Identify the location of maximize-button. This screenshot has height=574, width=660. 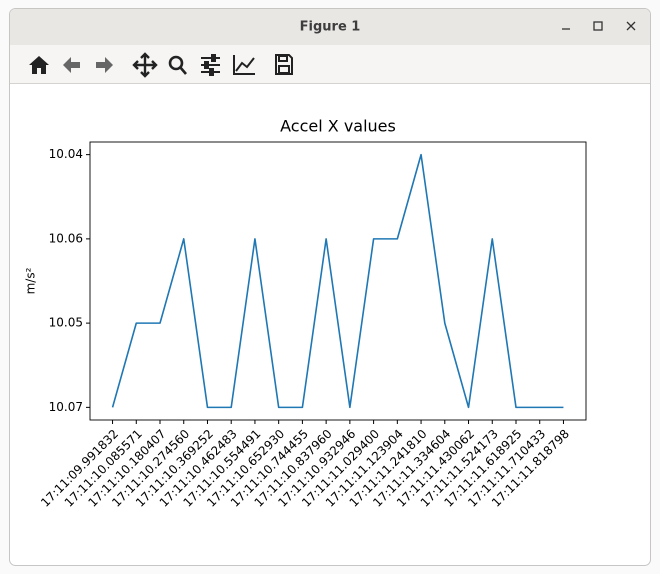
(598, 26).